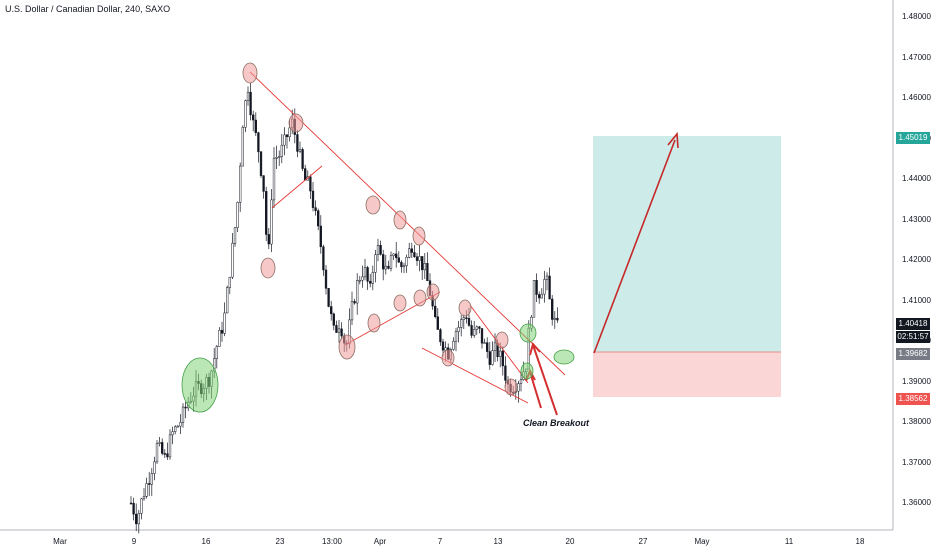  I want to click on x-tick-label: 27, so click(643, 541).